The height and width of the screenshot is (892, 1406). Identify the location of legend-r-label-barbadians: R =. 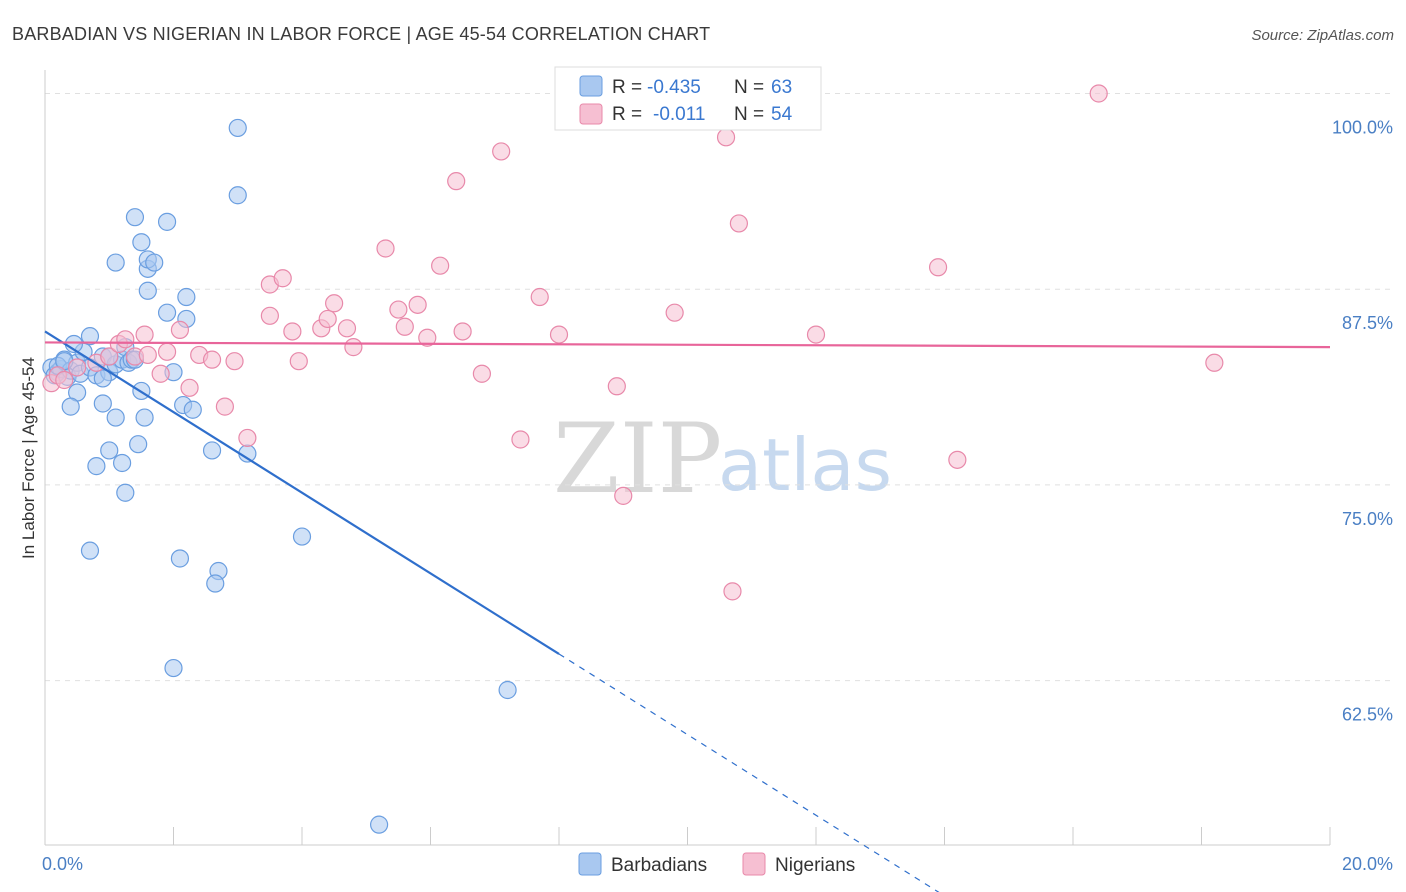
(627, 87).